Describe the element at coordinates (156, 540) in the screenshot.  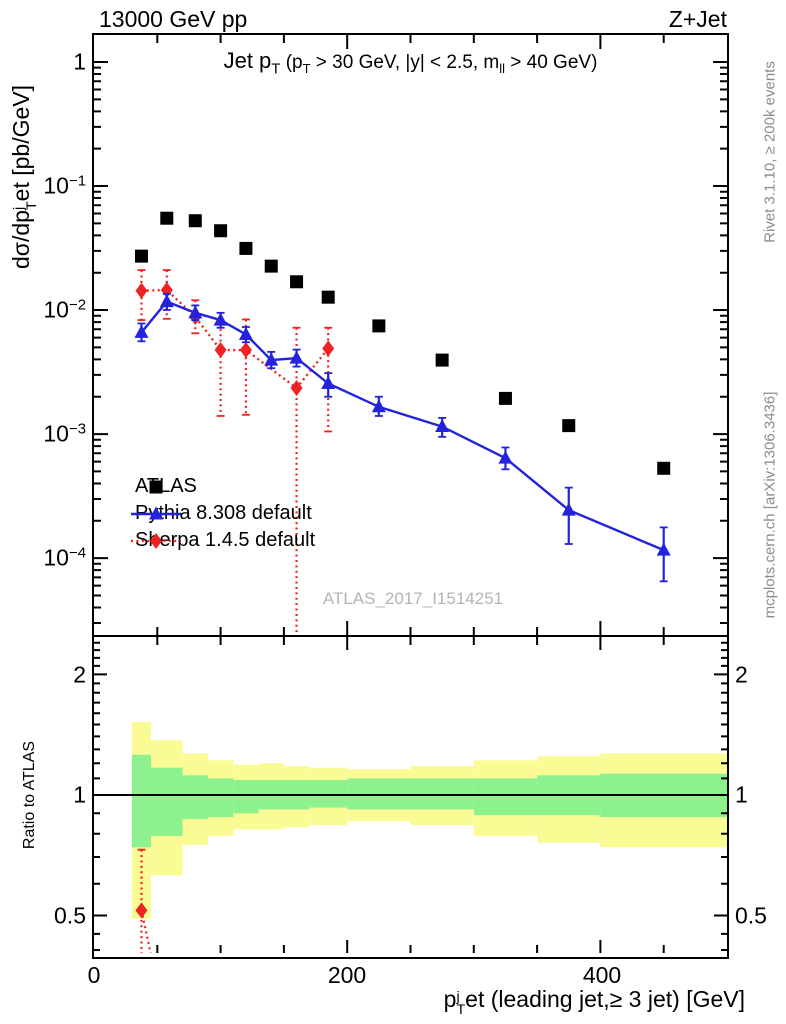
I see `sherpa-diamond-dotted-line-icon` at that location.